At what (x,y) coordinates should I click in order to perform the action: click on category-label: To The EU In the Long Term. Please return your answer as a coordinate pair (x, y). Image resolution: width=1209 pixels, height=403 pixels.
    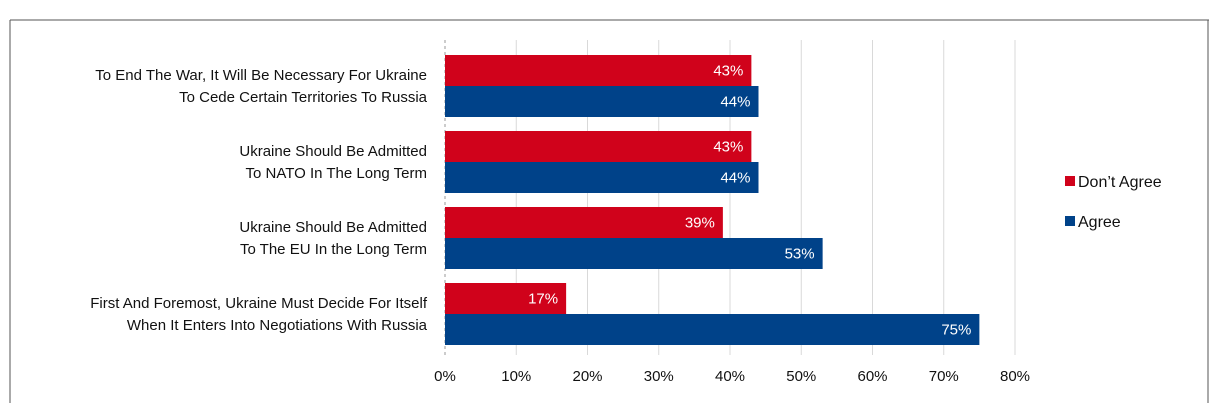
    Looking at the image, I should click on (333, 249).